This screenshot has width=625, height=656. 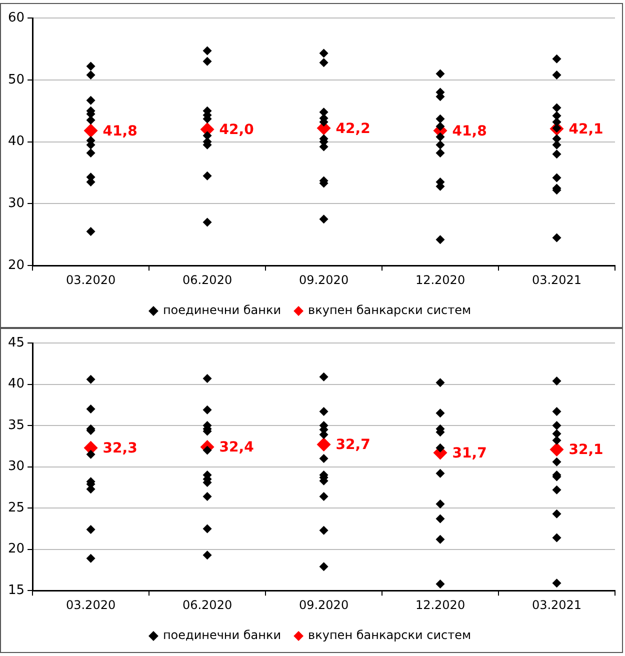 I want to click on y-tick-label: 15, so click(x=16, y=590).